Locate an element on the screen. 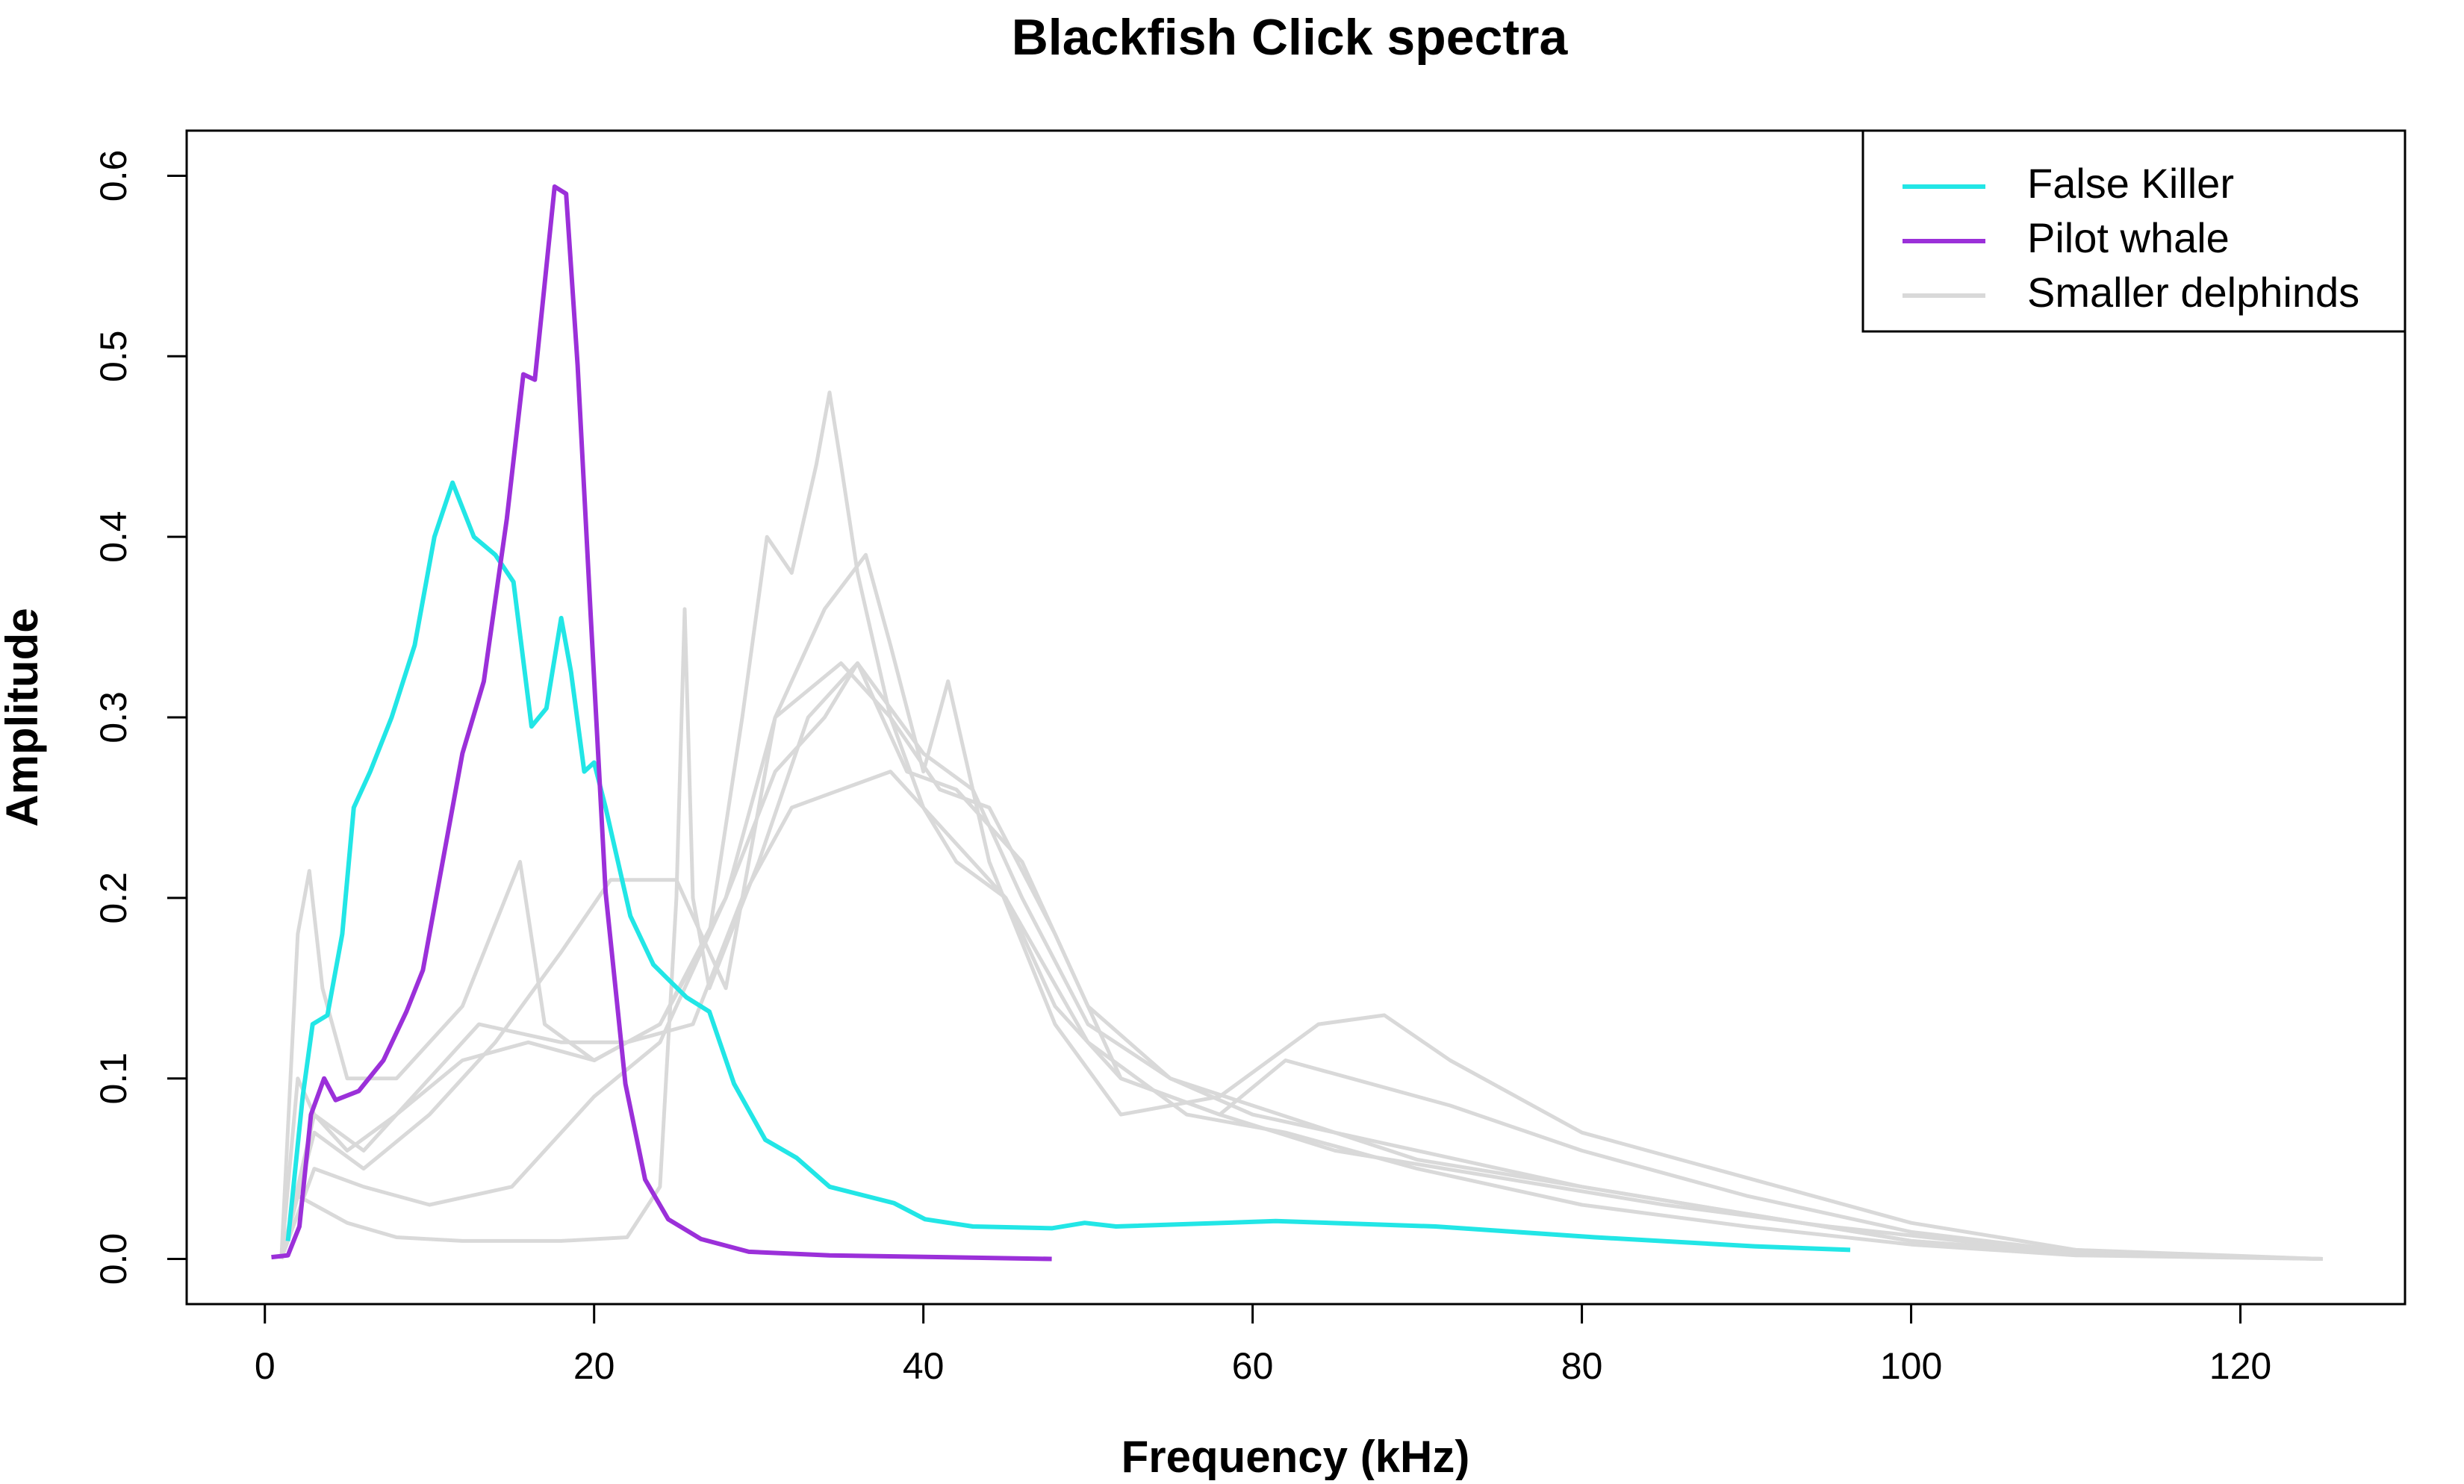 The width and height of the screenshot is (2464, 1484). x-tick-label: 120 is located at coordinates (2240, 1366).